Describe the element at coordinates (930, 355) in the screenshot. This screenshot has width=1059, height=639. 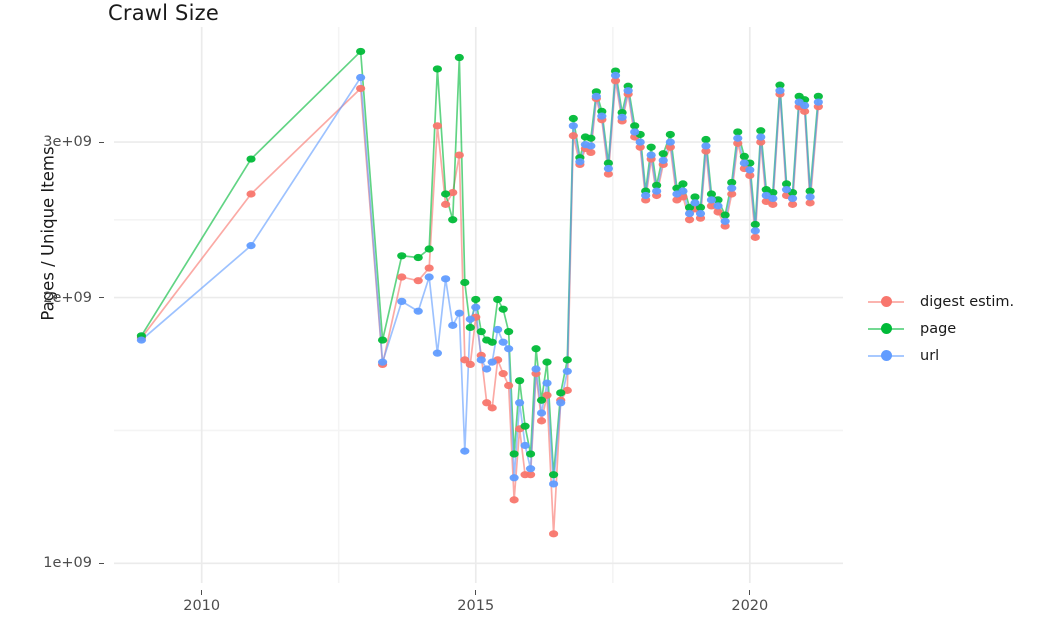
I see `legend-label: url` at that location.